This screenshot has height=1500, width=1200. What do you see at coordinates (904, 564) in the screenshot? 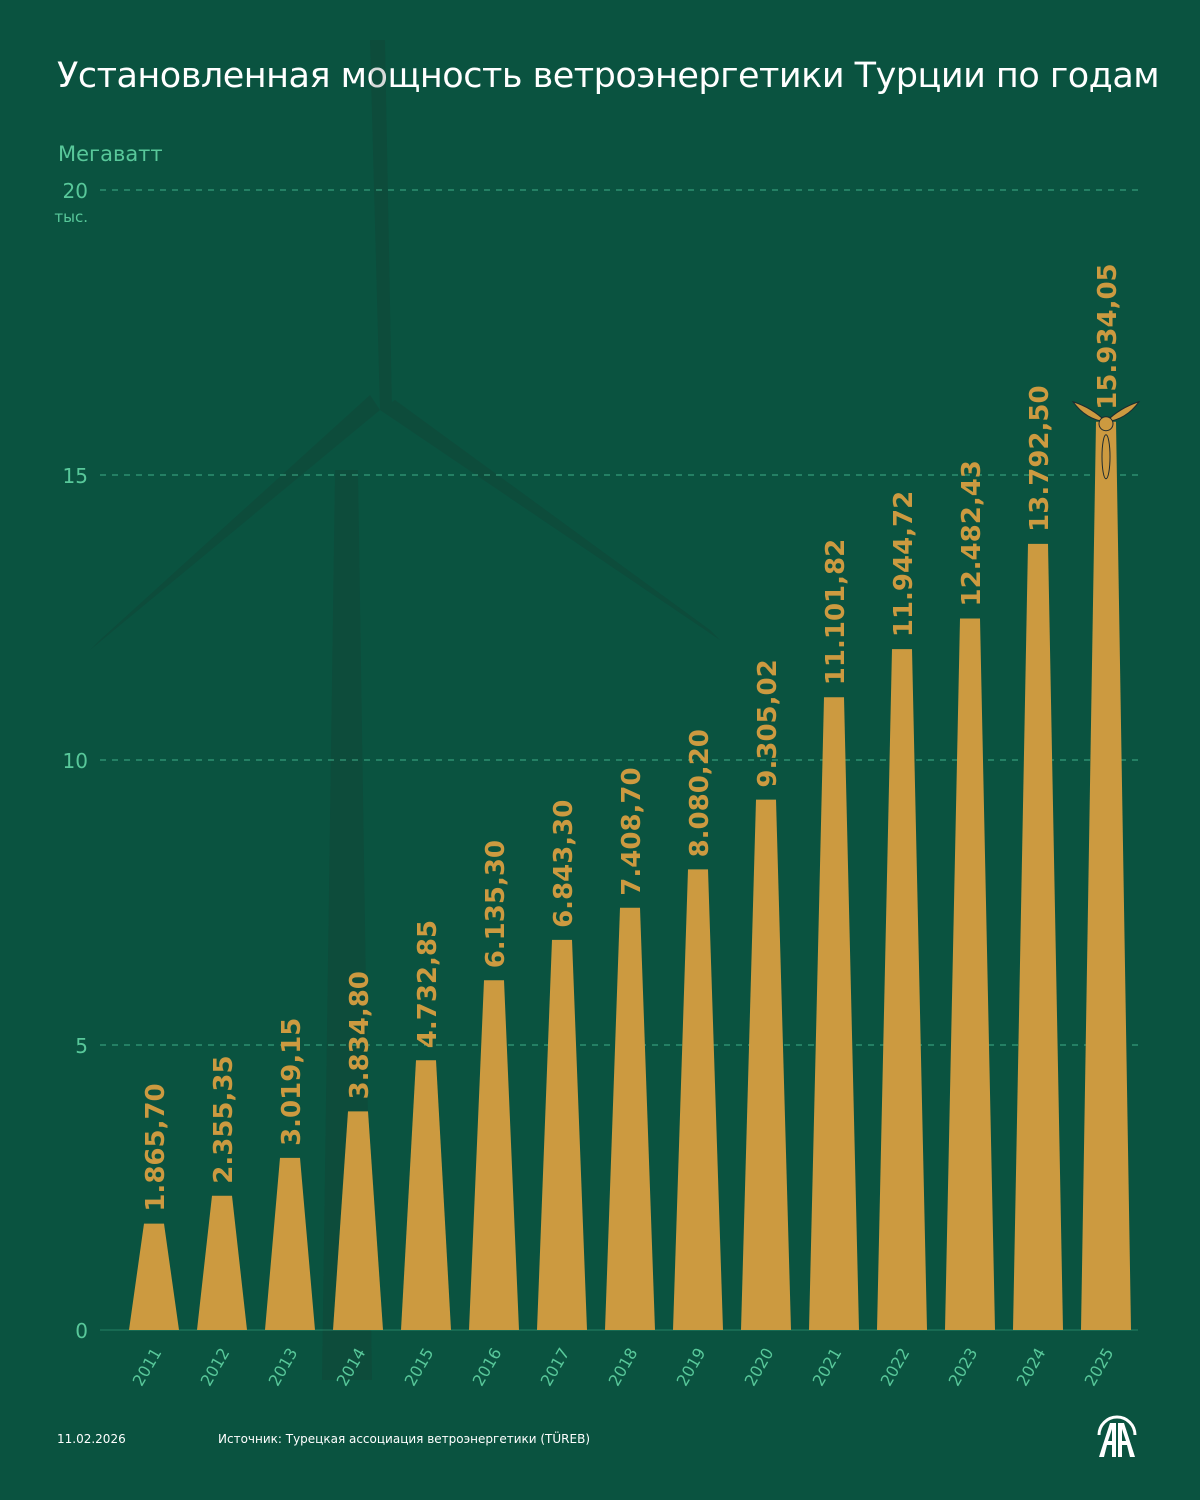
I see `bar-value-label: 11.944,72` at bounding box center [904, 564].